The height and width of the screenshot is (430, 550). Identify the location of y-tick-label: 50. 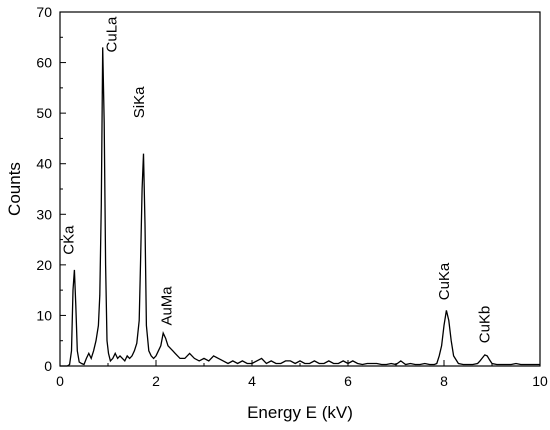
(44, 113).